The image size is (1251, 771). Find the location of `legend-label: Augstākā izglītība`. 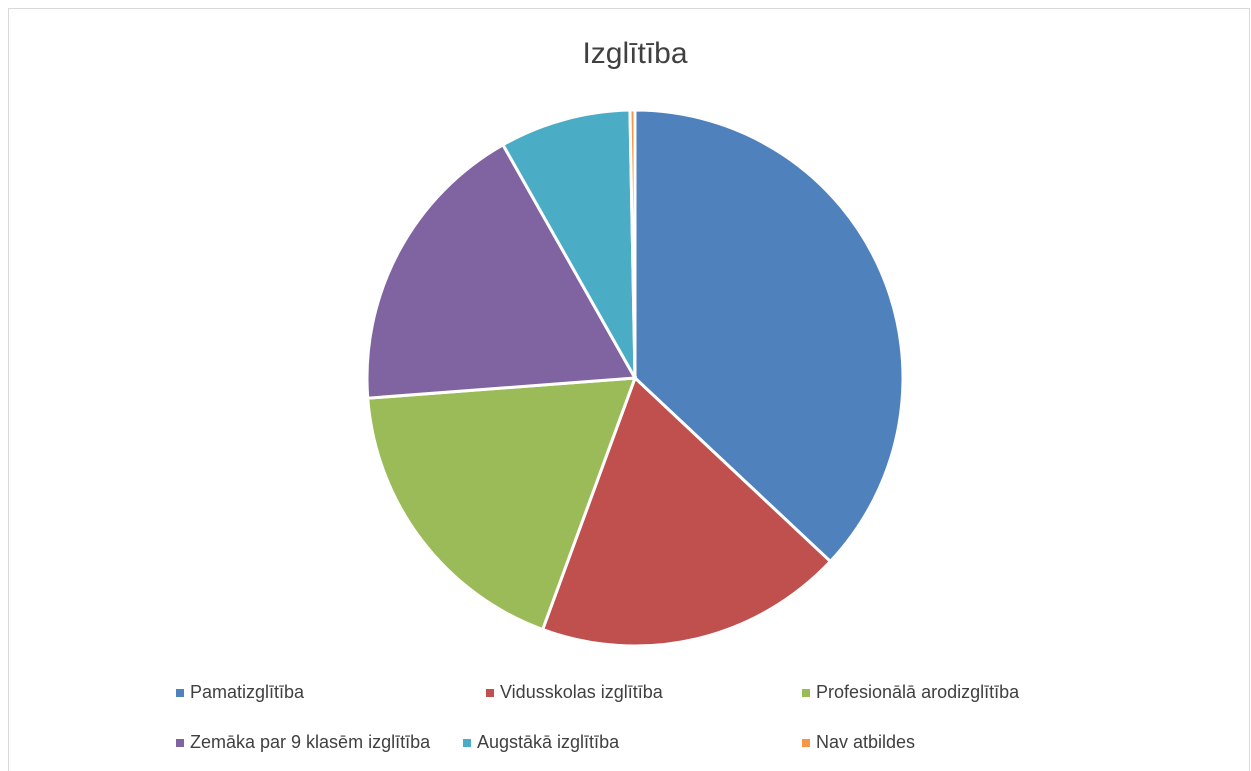

legend-label: Augstākā izglītība is located at coordinates (548, 742).